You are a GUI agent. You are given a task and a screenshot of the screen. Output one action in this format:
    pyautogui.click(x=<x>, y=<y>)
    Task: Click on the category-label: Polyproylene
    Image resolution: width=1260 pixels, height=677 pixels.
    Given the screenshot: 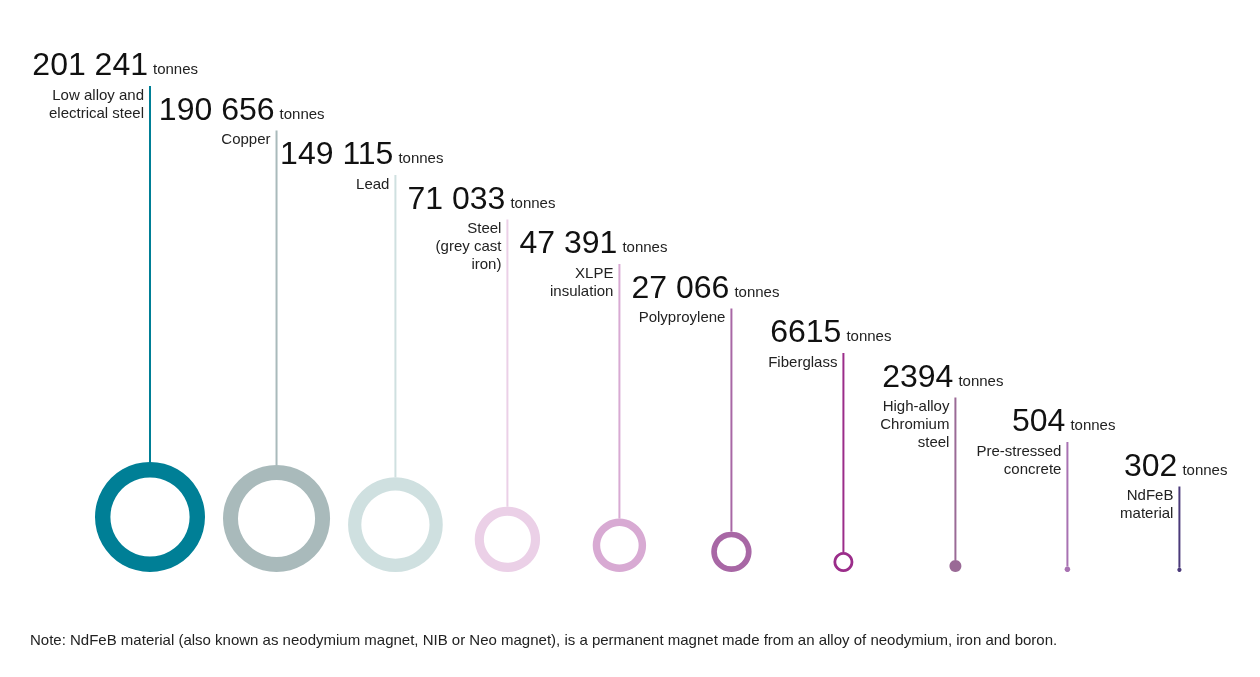 What is the action you would take?
    pyautogui.click(x=682, y=316)
    